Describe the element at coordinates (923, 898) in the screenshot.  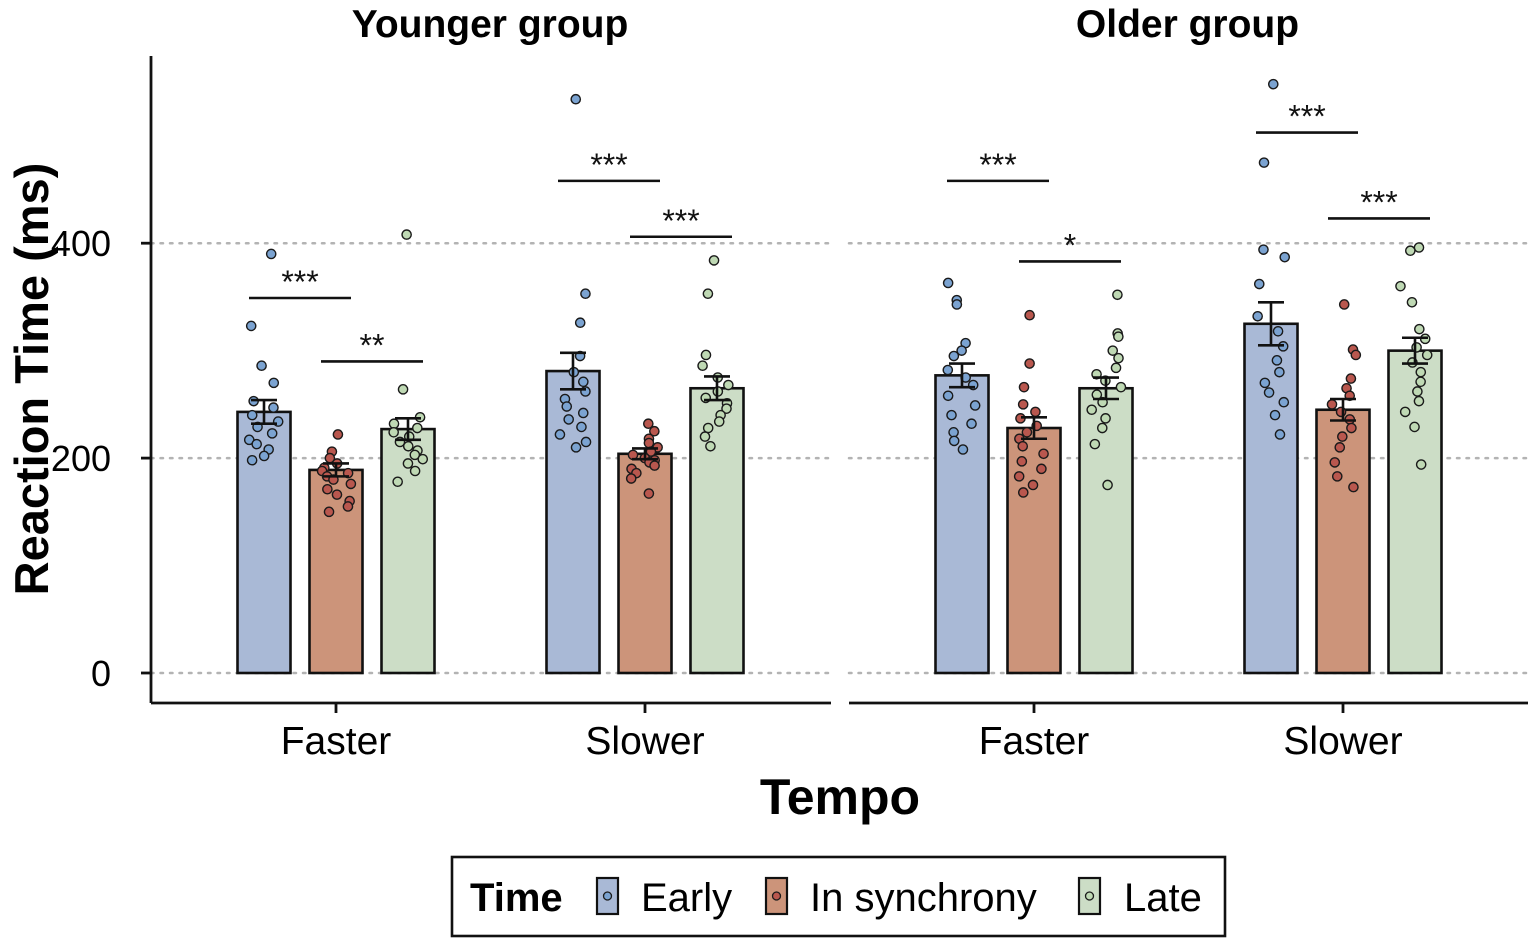
I see `legend-label: In synchrony` at that location.